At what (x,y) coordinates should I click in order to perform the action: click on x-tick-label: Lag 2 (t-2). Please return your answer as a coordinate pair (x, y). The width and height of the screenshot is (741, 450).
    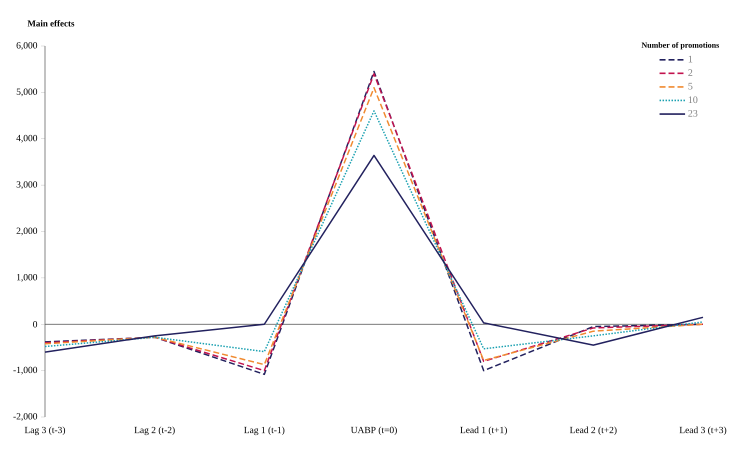
    Looking at the image, I should click on (154, 431).